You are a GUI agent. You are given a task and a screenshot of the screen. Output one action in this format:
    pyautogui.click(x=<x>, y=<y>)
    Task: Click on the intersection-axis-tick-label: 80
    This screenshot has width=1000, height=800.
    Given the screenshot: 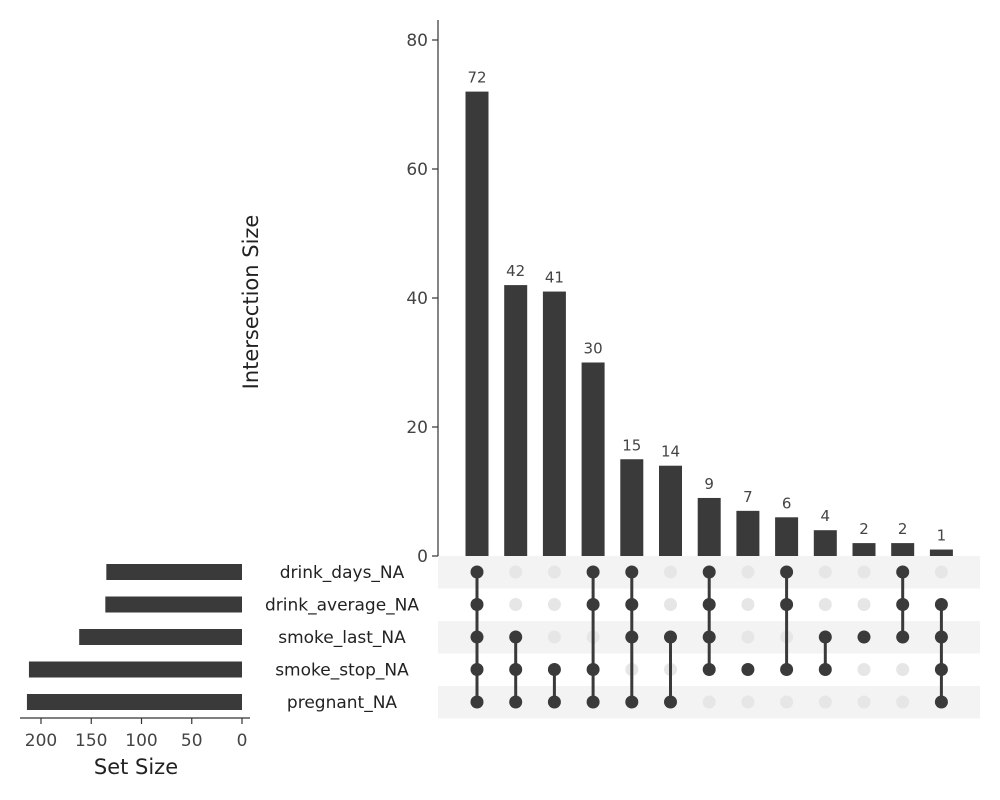 What is the action you would take?
    pyautogui.click(x=417, y=41)
    